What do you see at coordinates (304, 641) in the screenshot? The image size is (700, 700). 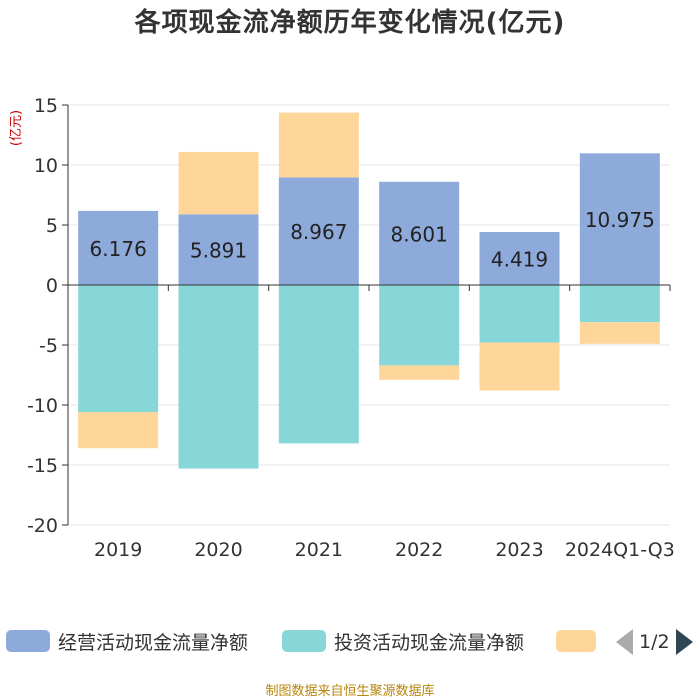 I see `legend-swatch-investing` at bounding box center [304, 641].